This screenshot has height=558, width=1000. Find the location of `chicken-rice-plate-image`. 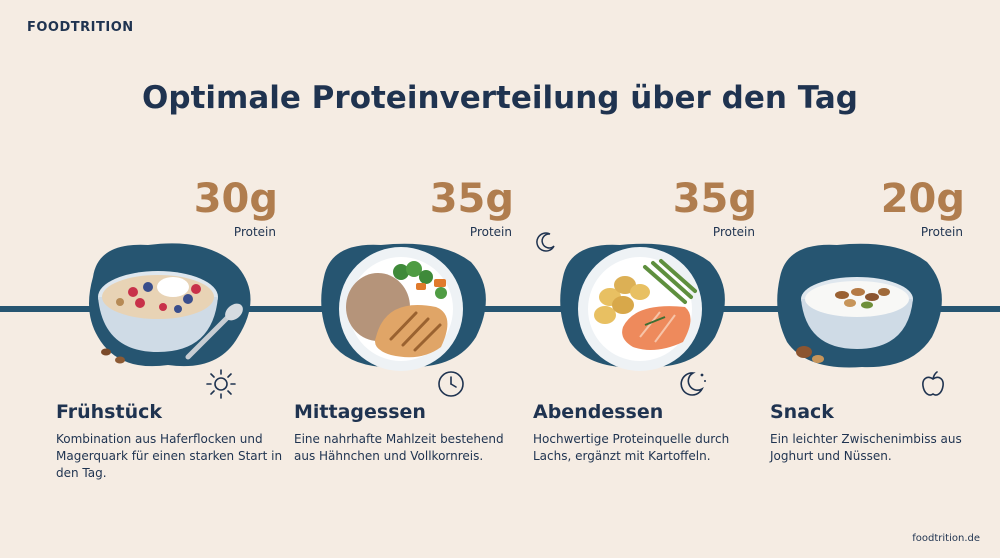

chicken-rice-plate-image is located at coordinates (403, 307).